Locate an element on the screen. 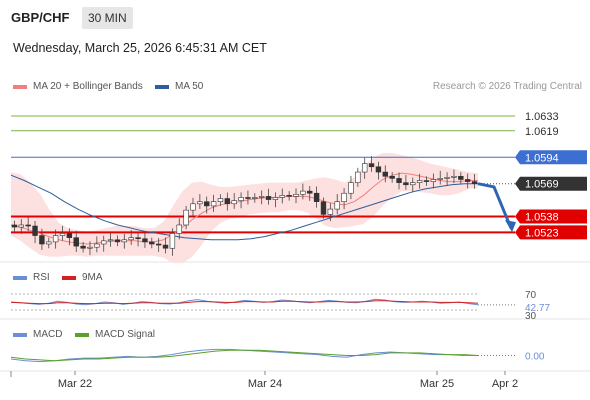  rsi-line is located at coordinates (244, 302).